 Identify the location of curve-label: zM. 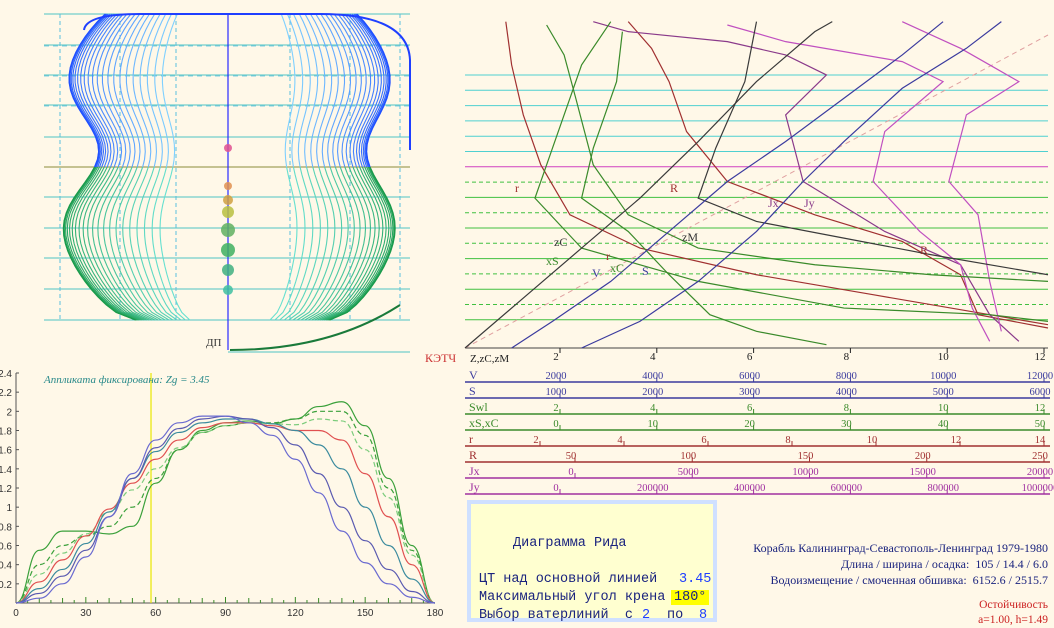
(690, 237).